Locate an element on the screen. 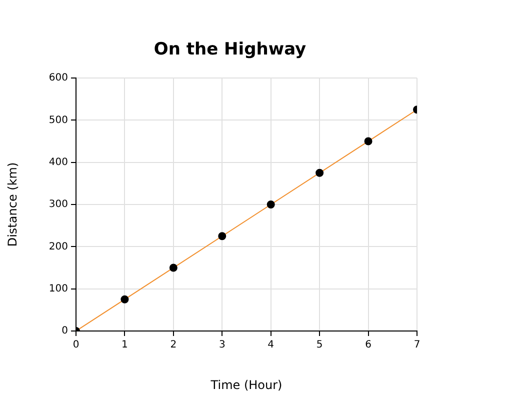  y-tick-label: 400 is located at coordinates (58, 162).